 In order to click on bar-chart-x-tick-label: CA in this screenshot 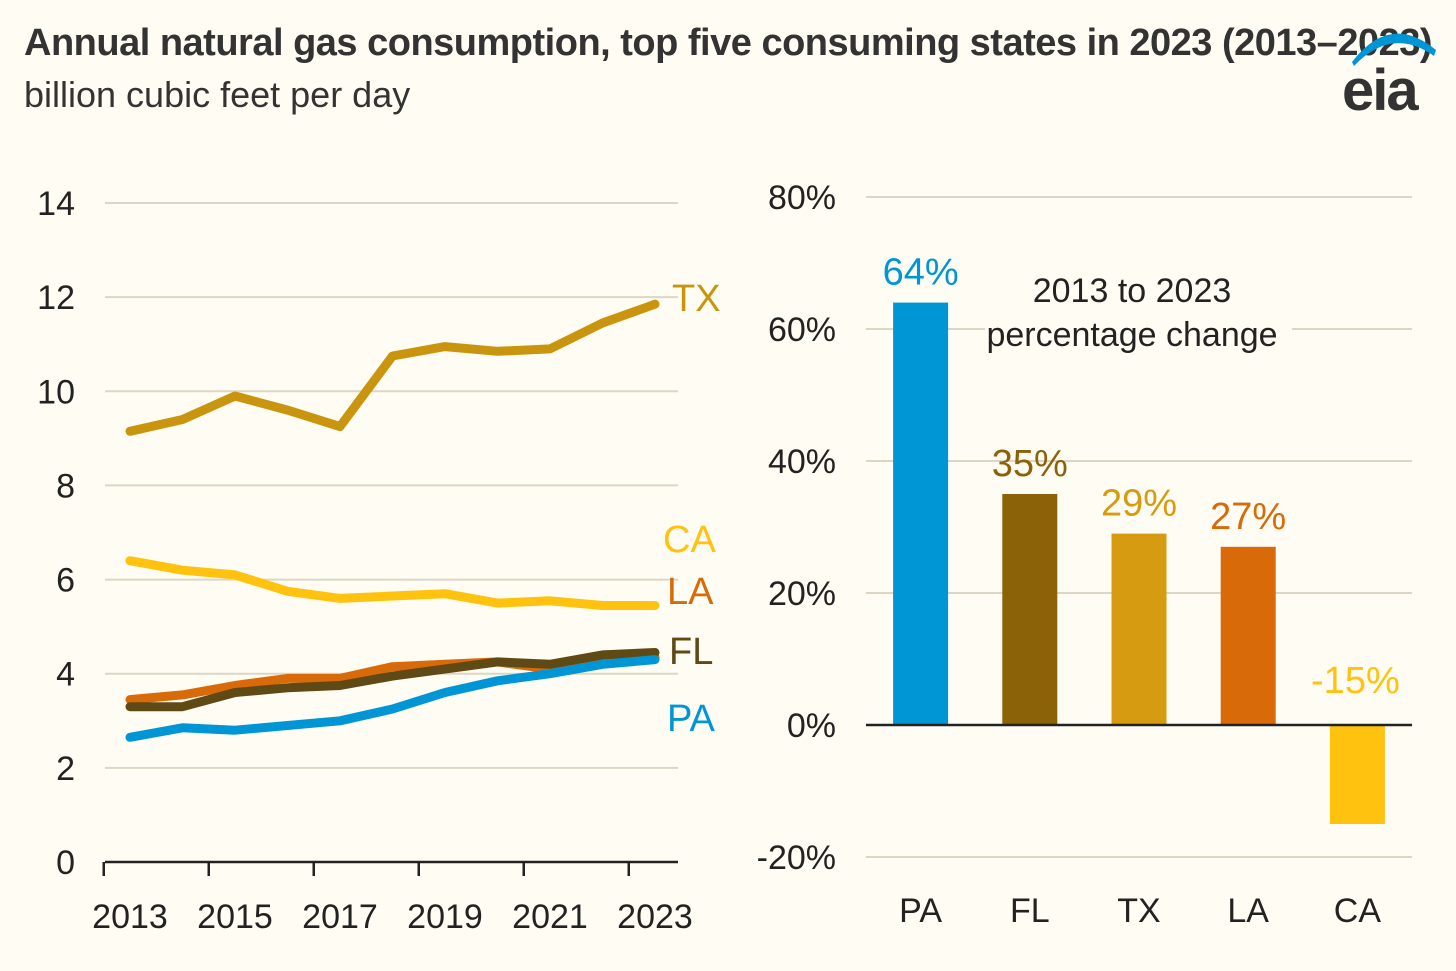, I will do `click(1358, 911)`.